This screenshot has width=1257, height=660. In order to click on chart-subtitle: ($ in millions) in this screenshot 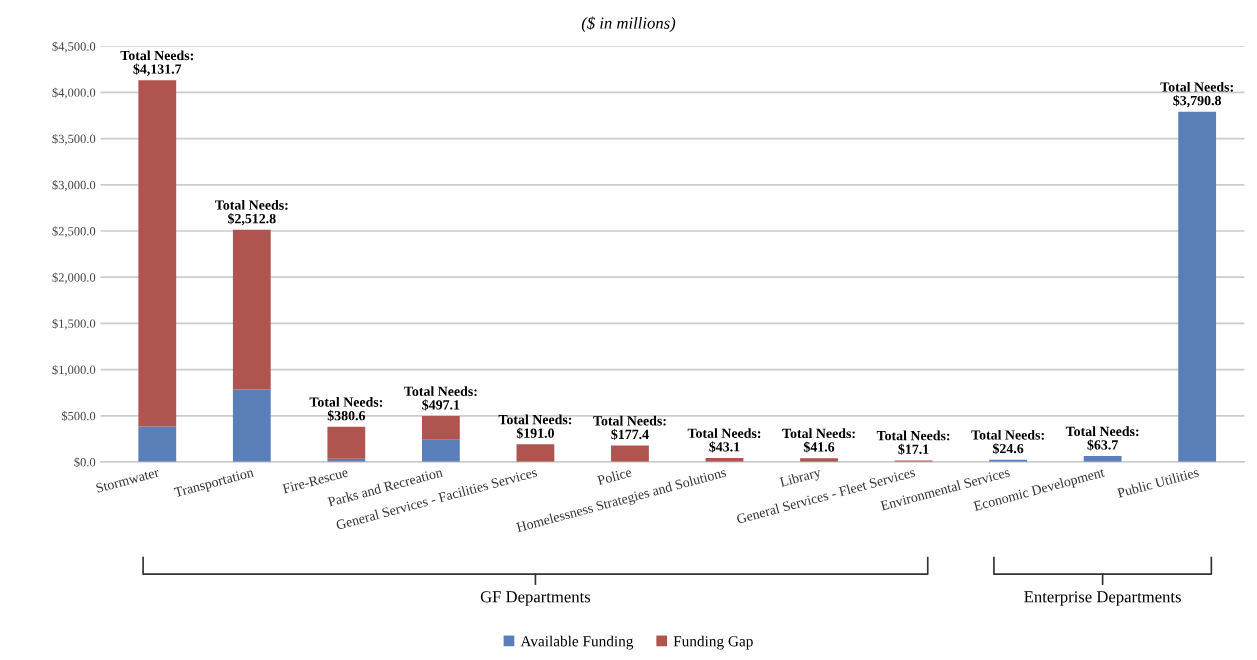, I will do `click(628, 24)`.